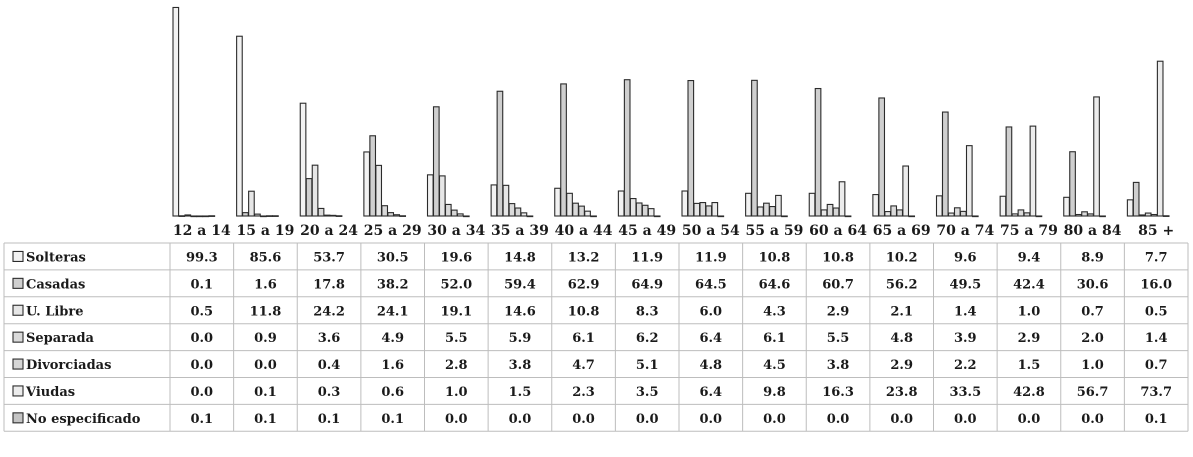  What do you see at coordinates (1092, 338) in the screenshot?
I see `data-label: 2.0` at bounding box center [1092, 338].